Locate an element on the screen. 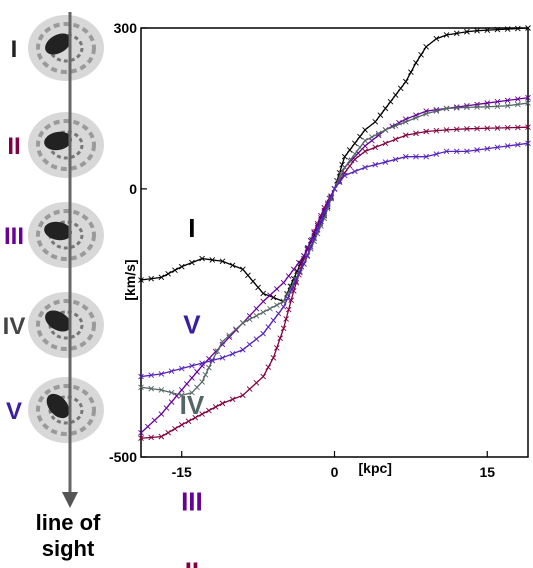 This screenshot has height=568, width=533. line-of-sight-label-1: line of is located at coordinates (68, 522).